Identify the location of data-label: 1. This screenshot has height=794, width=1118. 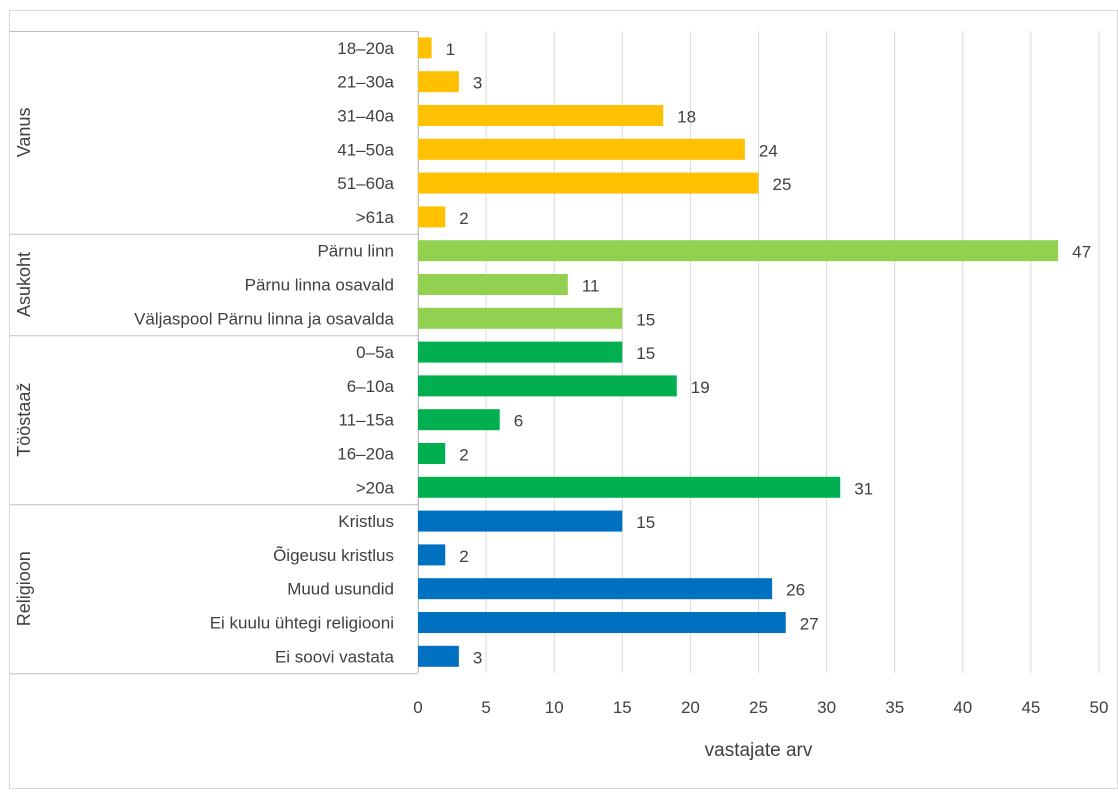
(450, 49).